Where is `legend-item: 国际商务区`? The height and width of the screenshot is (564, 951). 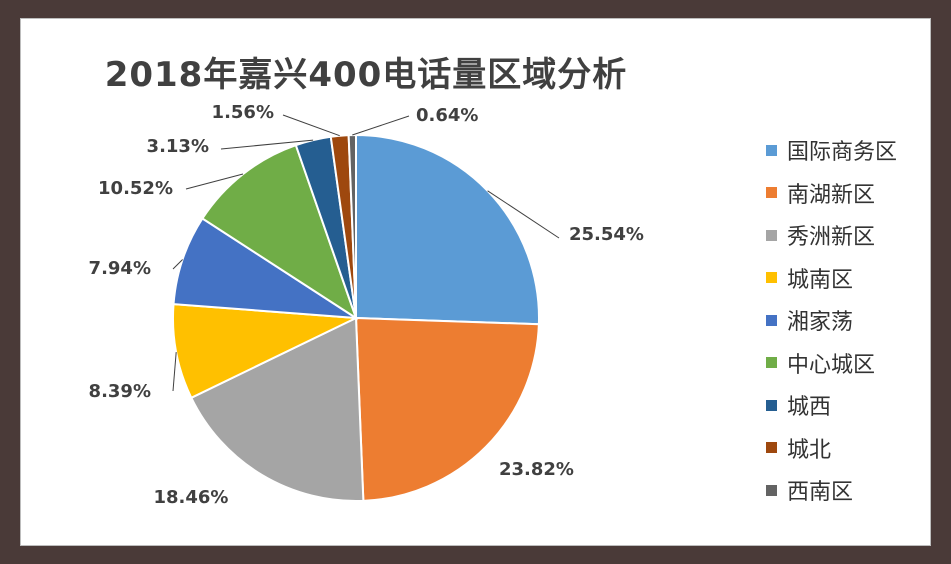 legend-item: 国际商务区 is located at coordinates (831, 150).